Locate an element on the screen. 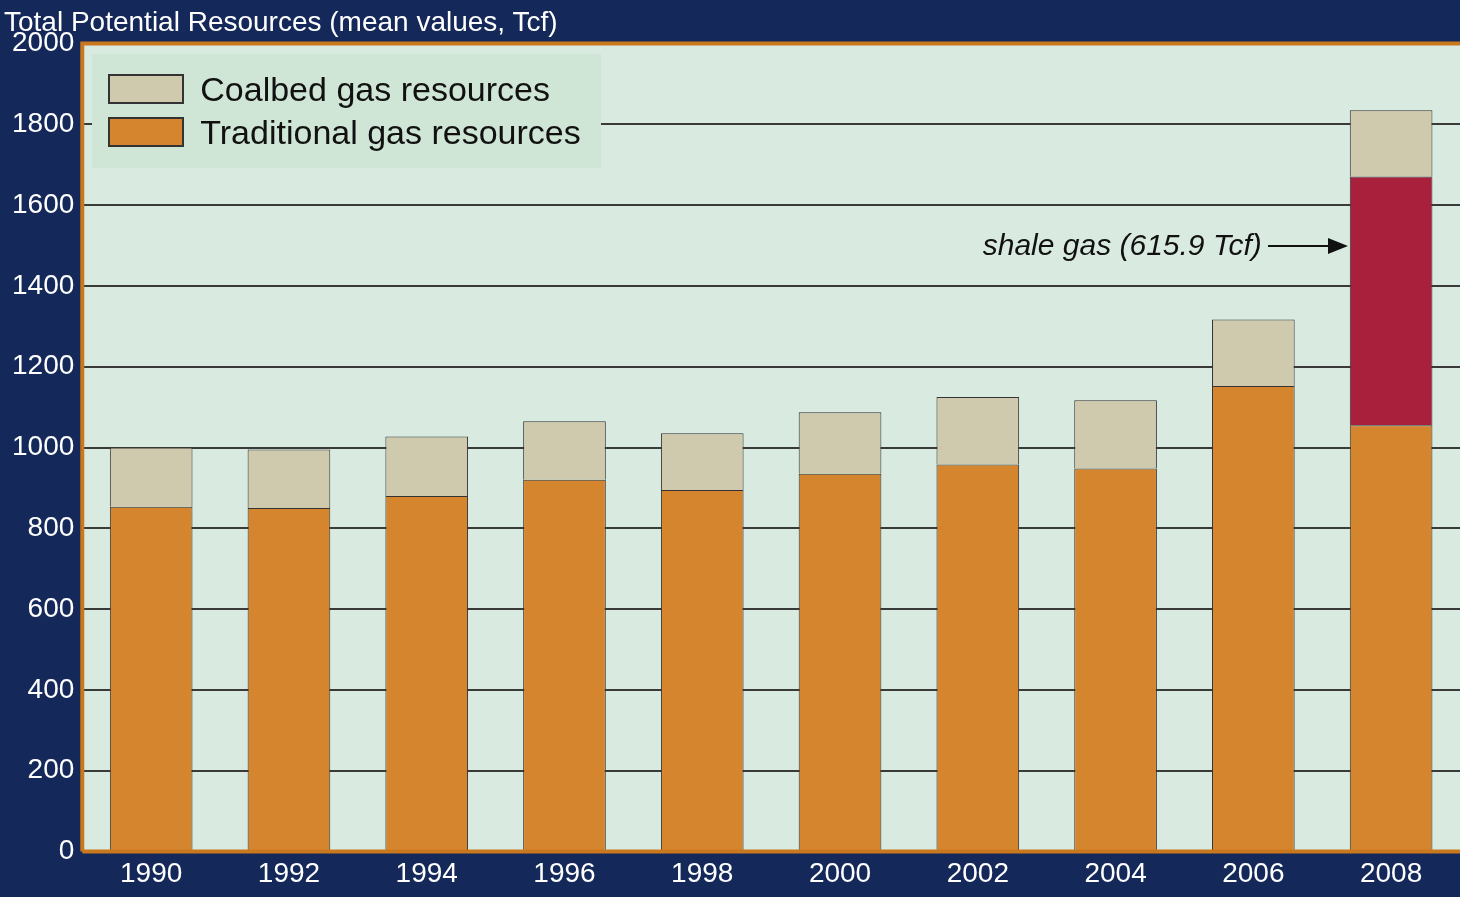 Image resolution: width=1460 pixels, height=897 pixels. y-tick-label: 600 is located at coordinates (51, 607).